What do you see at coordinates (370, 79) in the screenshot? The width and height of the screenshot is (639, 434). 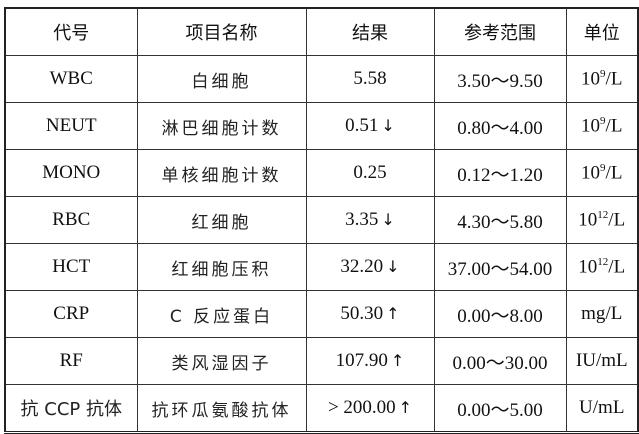 I see `cell-result: 5.58` at bounding box center [370, 79].